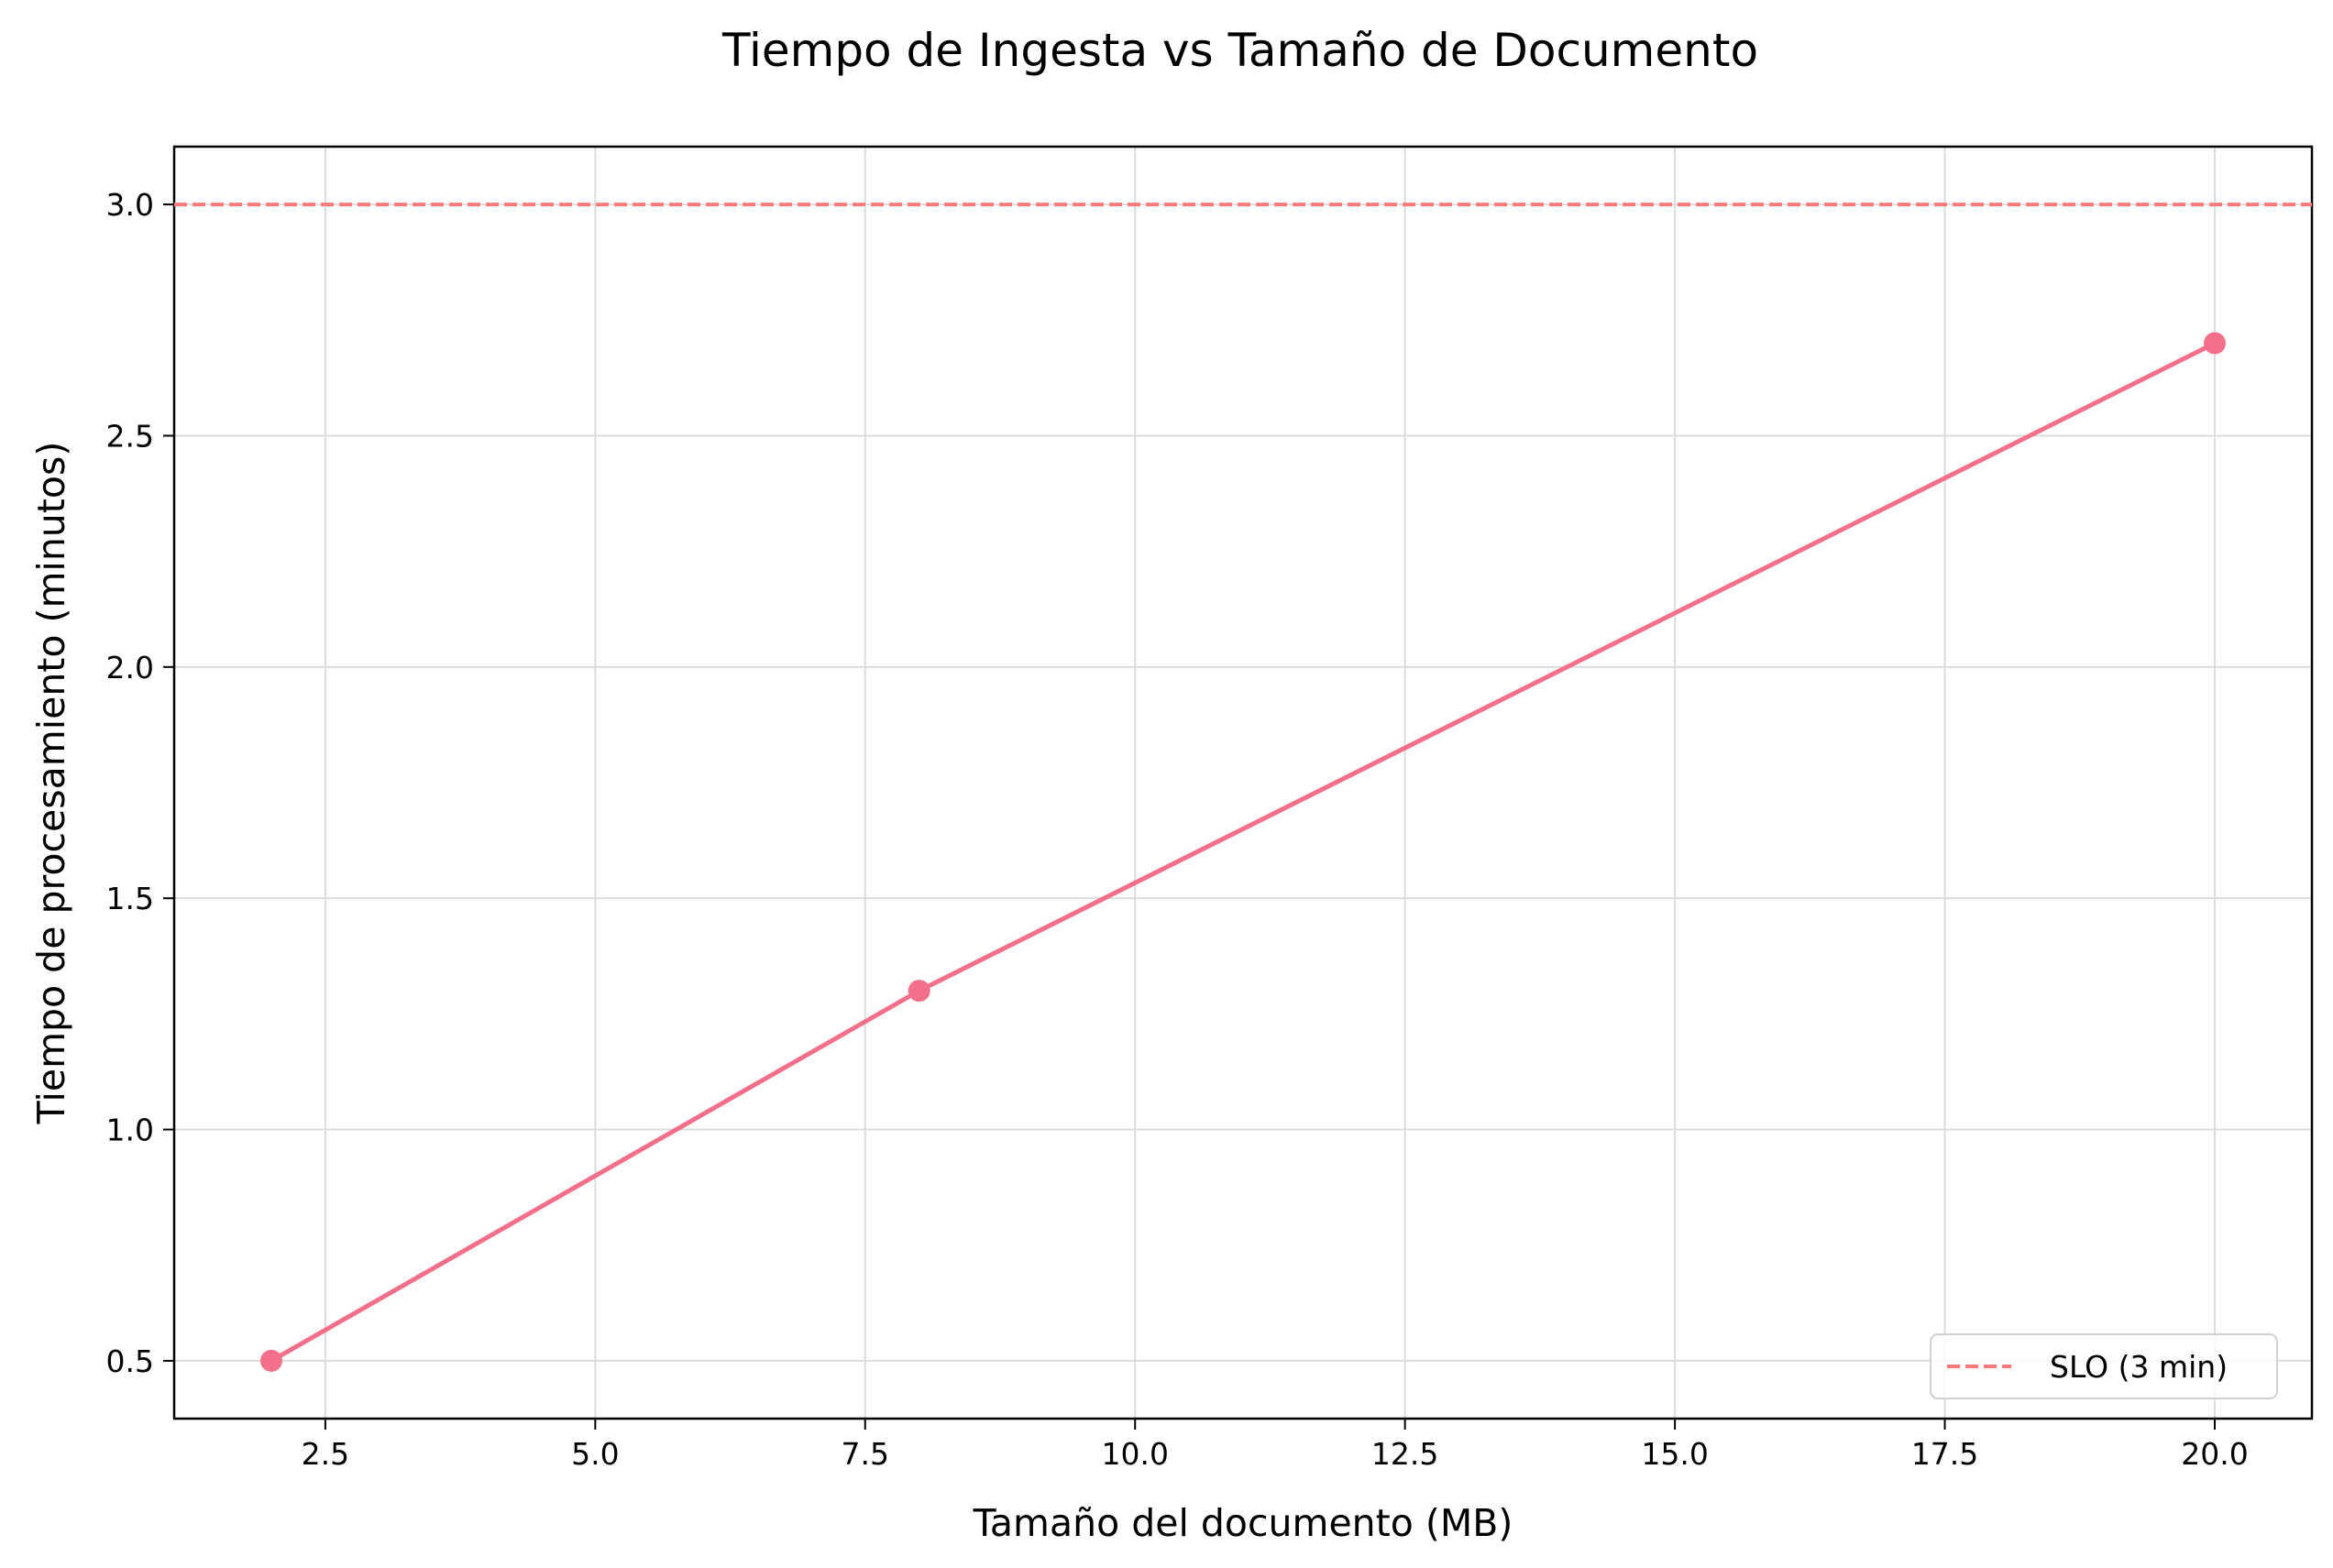 This screenshot has width=2333, height=1568. What do you see at coordinates (130, 667) in the screenshot?
I see `y-tick-label: 2.0` at bounding box center [130, 667].